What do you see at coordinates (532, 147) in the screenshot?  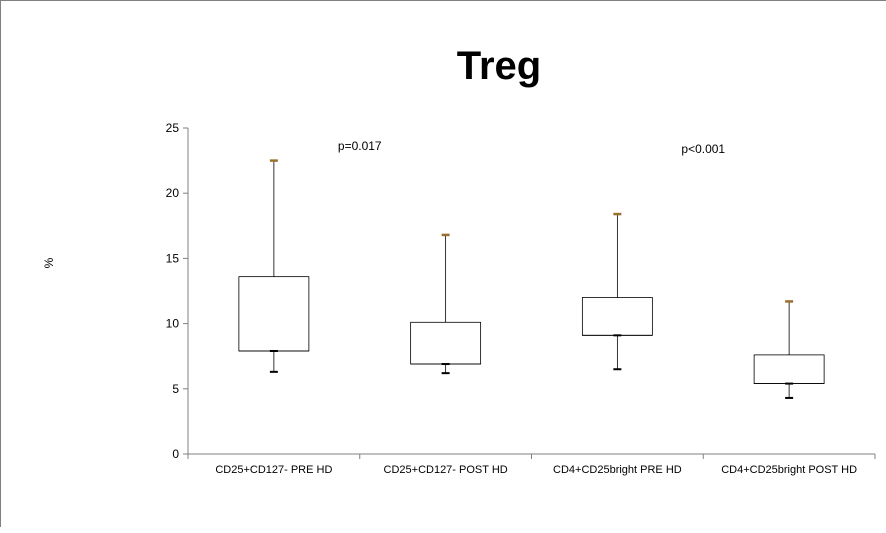 I see `annotations: p=0.017 p<0.001` at bounding box center [532, 147].